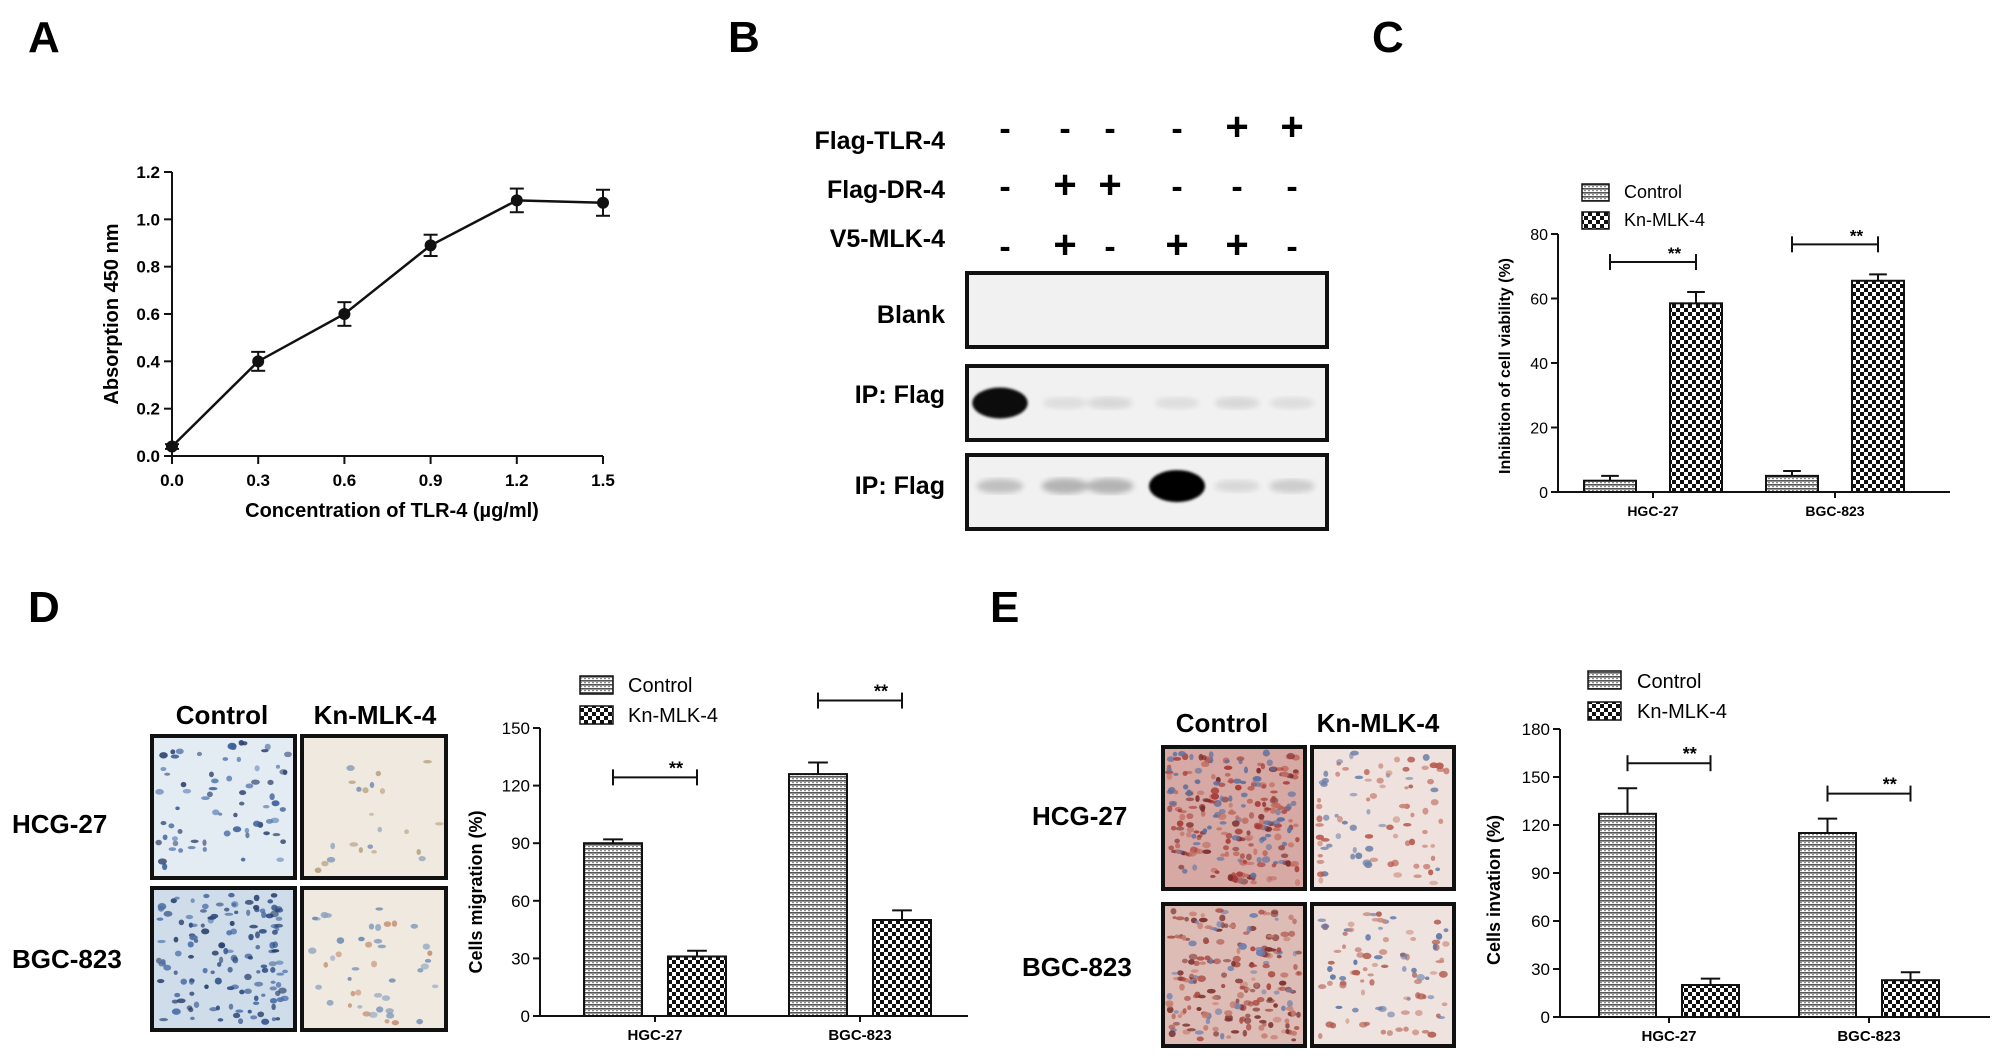  Describe the element at coordinates (1664, 220) in the screenshot. I see `c-legend-label-kn: Kn-MLK-4` at that location.